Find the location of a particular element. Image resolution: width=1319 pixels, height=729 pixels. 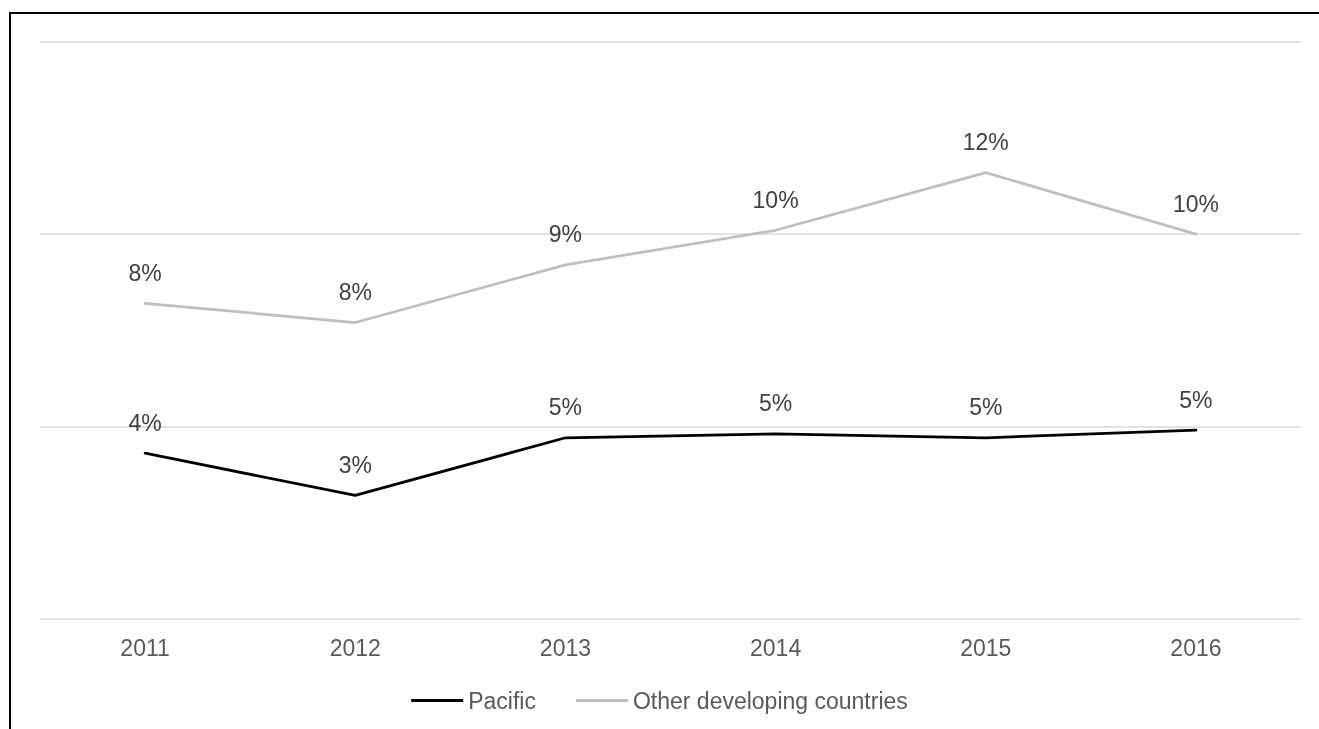

x-tick-label: 2016 is located at coordinates (1196, 647).